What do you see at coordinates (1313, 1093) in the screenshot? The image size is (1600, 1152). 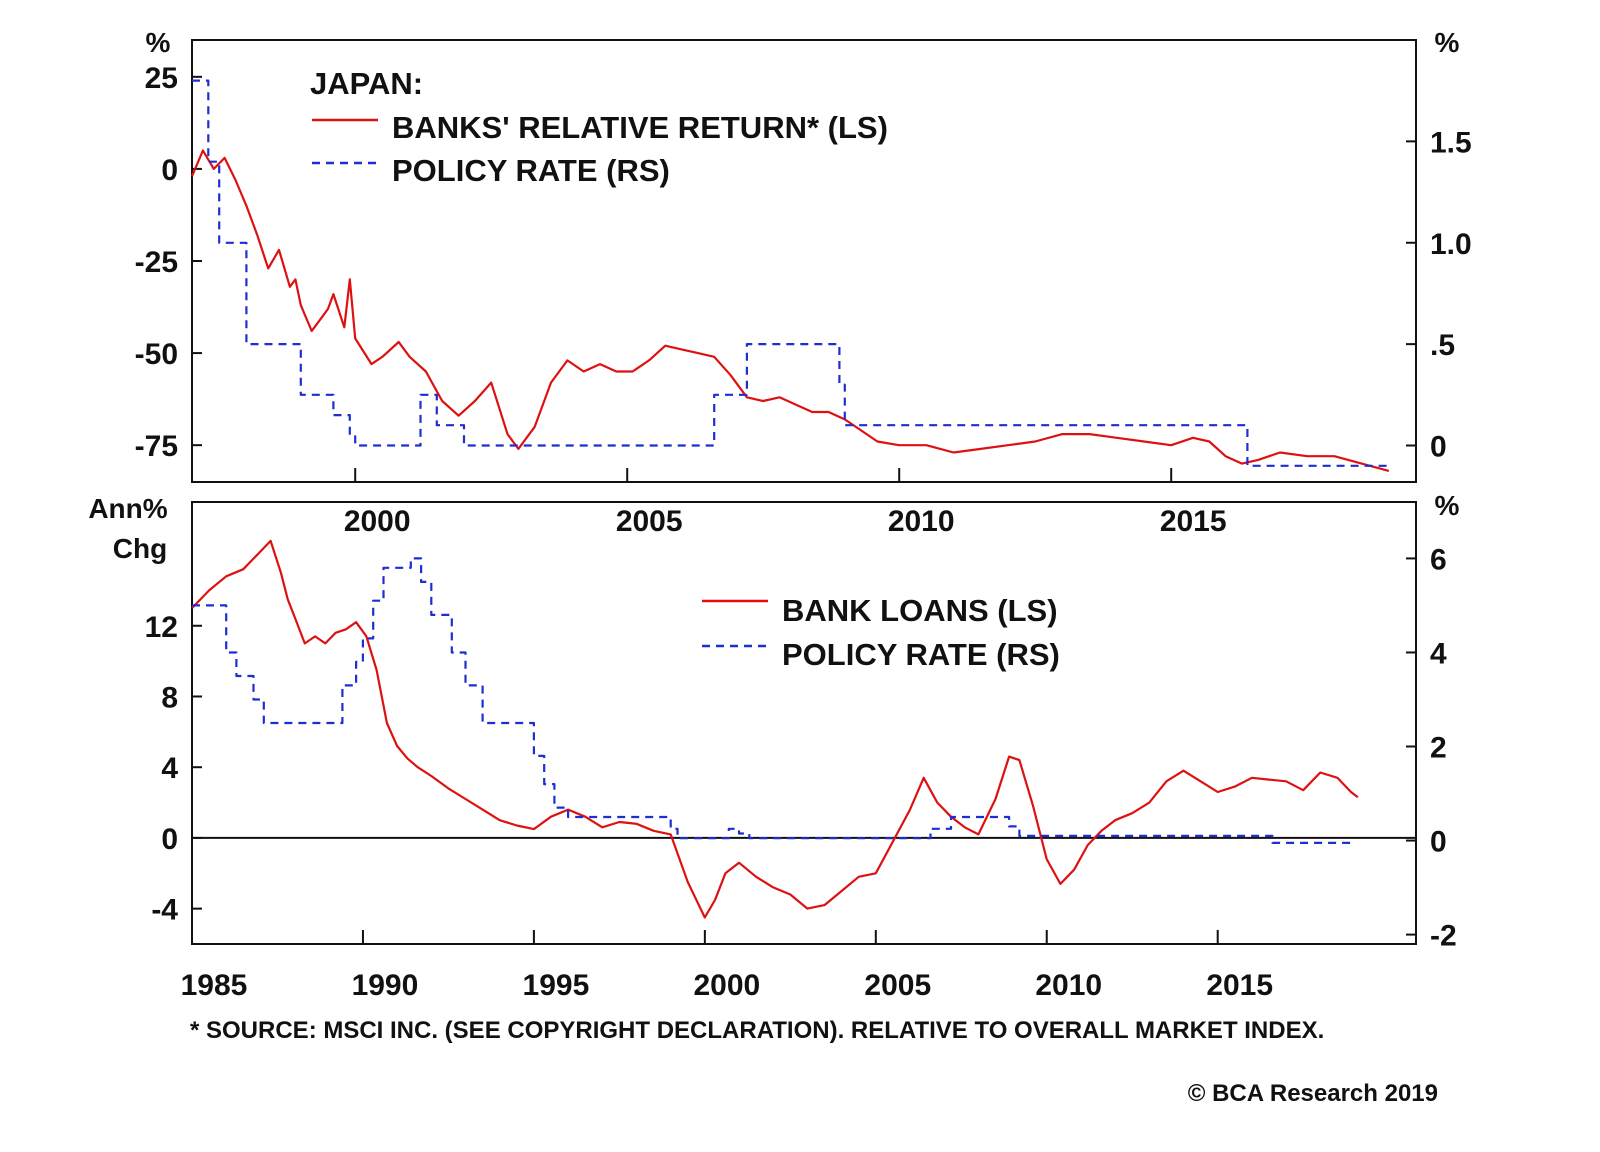 I see `copyright-notice: © BCA Research 2019` at bounding box center [1313, 1093].